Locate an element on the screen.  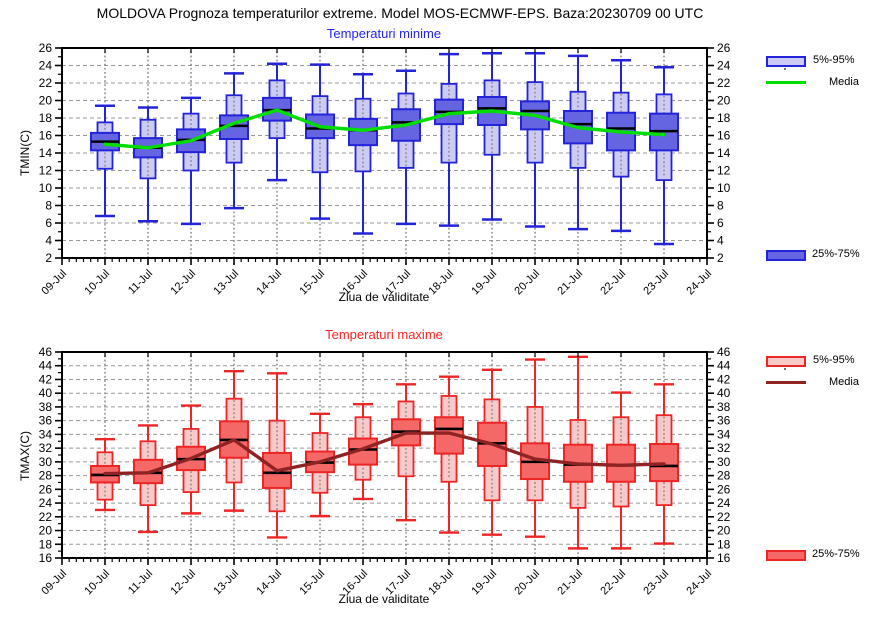
tmax-legend-label-media: Media is located at coordinates (844, 382).